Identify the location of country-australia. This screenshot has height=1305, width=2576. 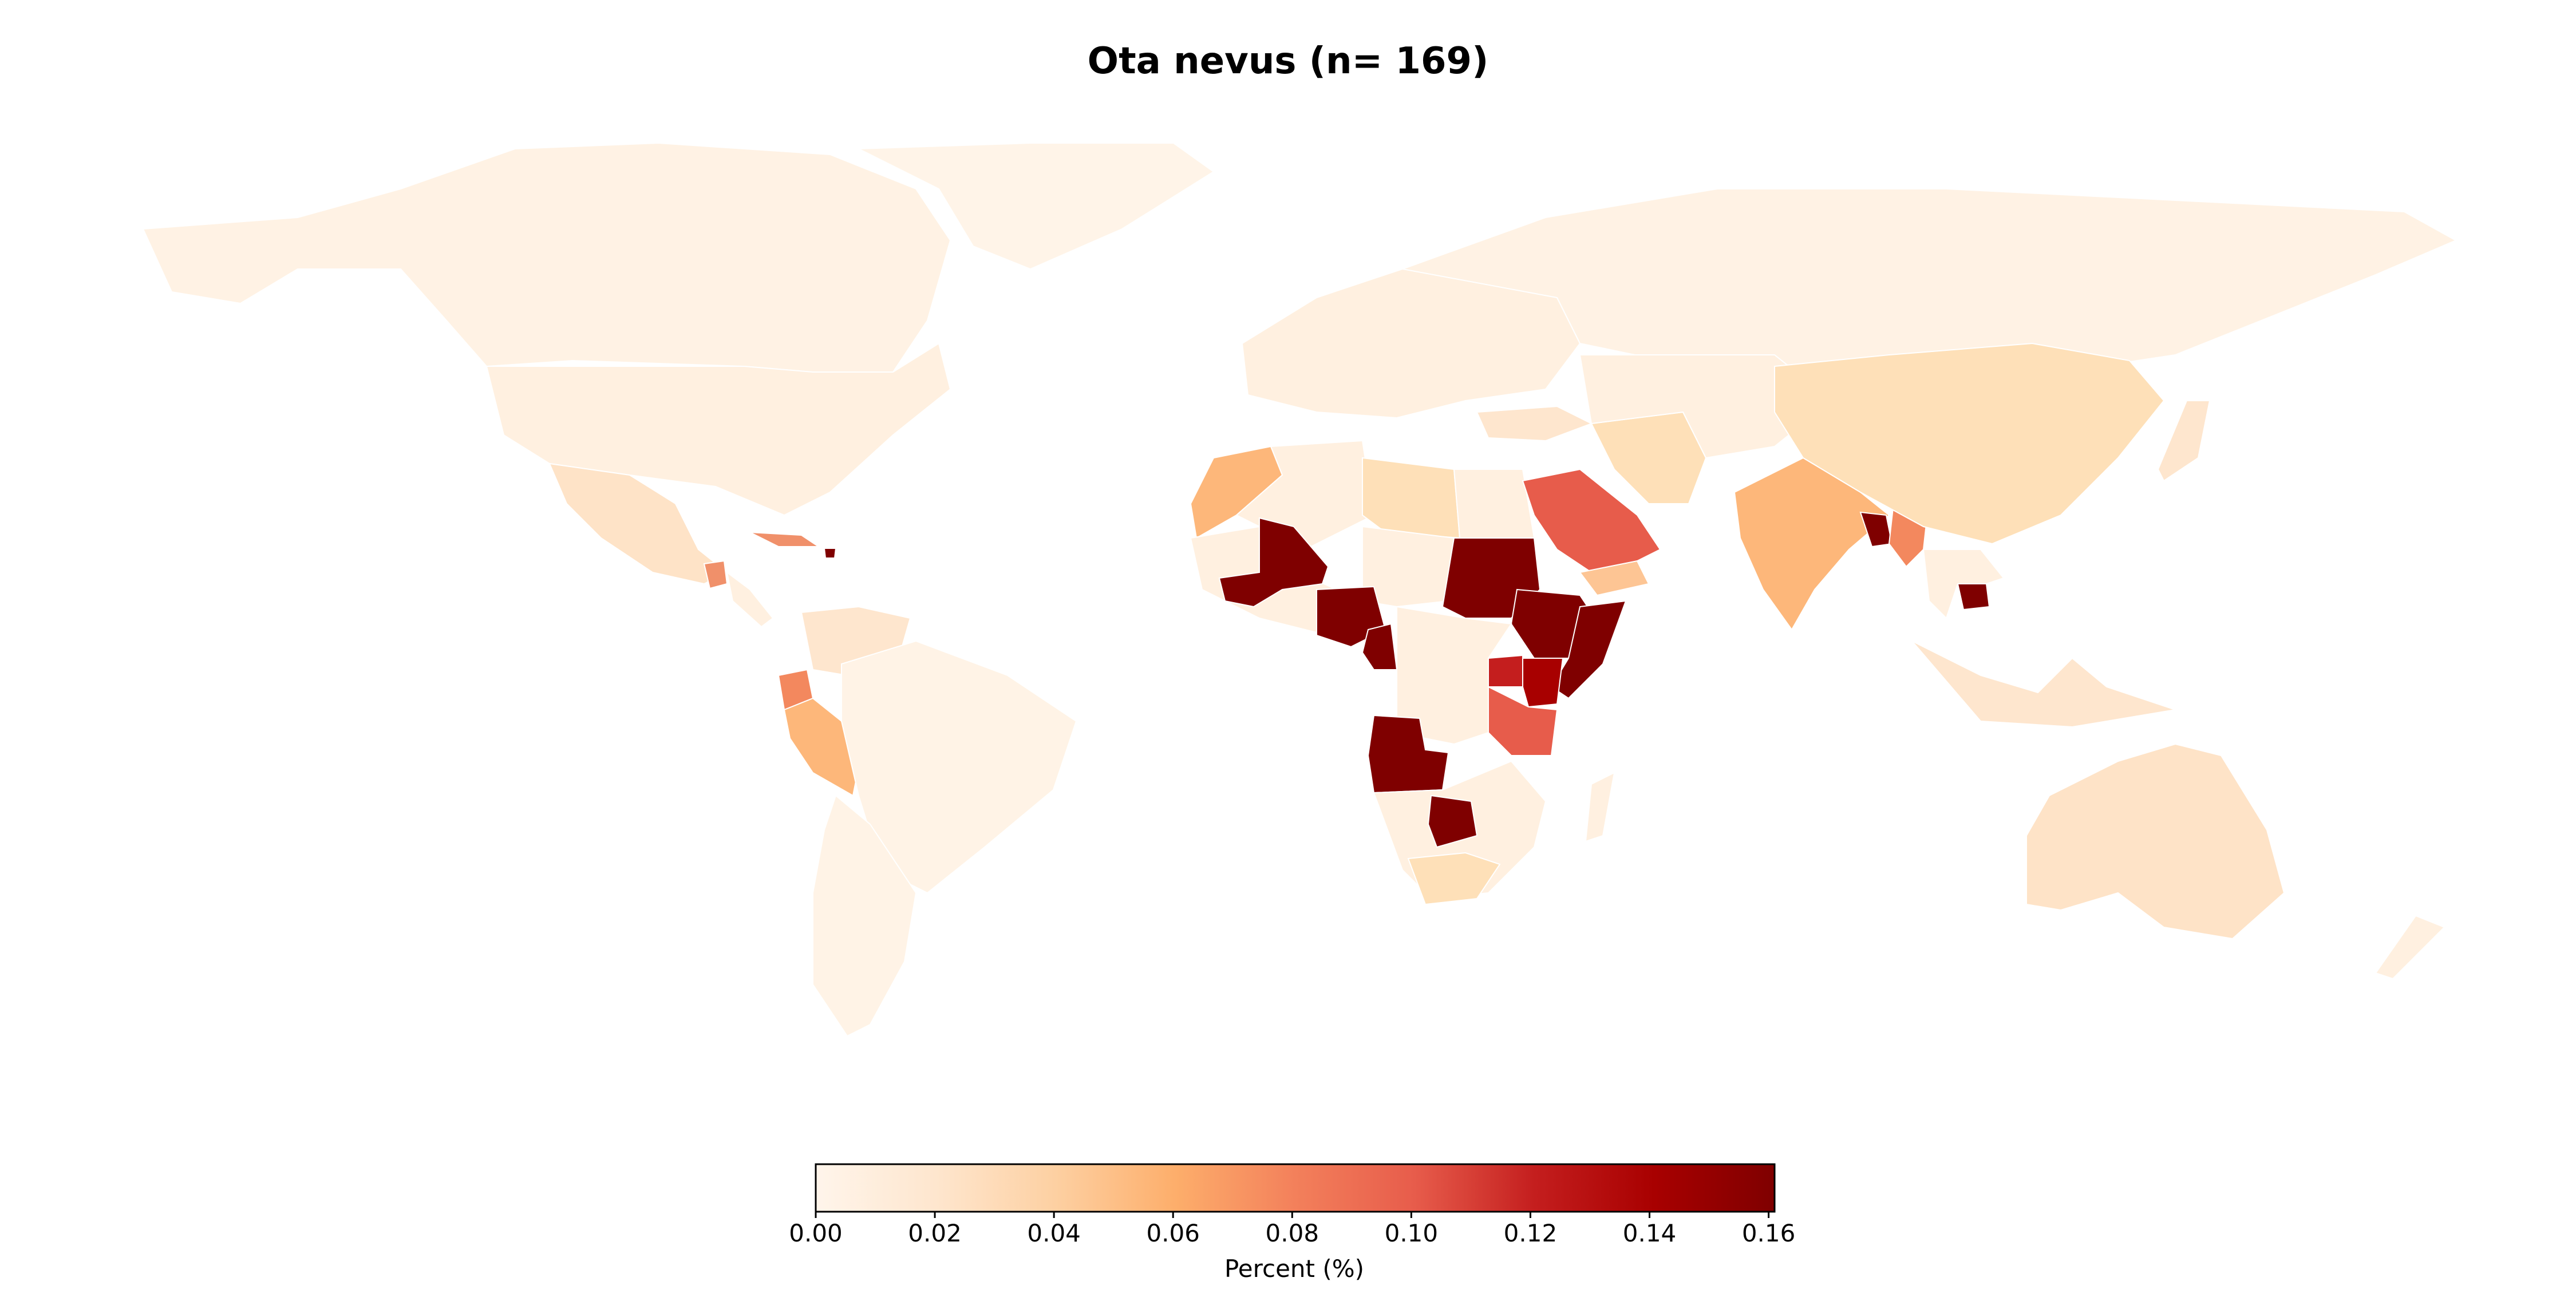
(2155, 841).